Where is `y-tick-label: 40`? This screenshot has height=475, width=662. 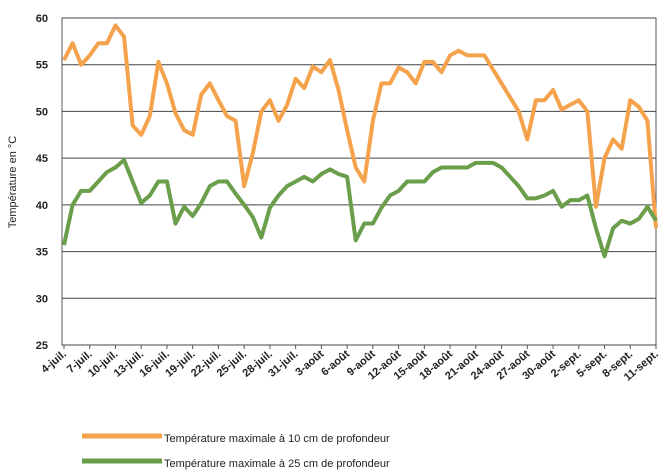
y-tick-label: 40 is located at coordinates (42, 206).